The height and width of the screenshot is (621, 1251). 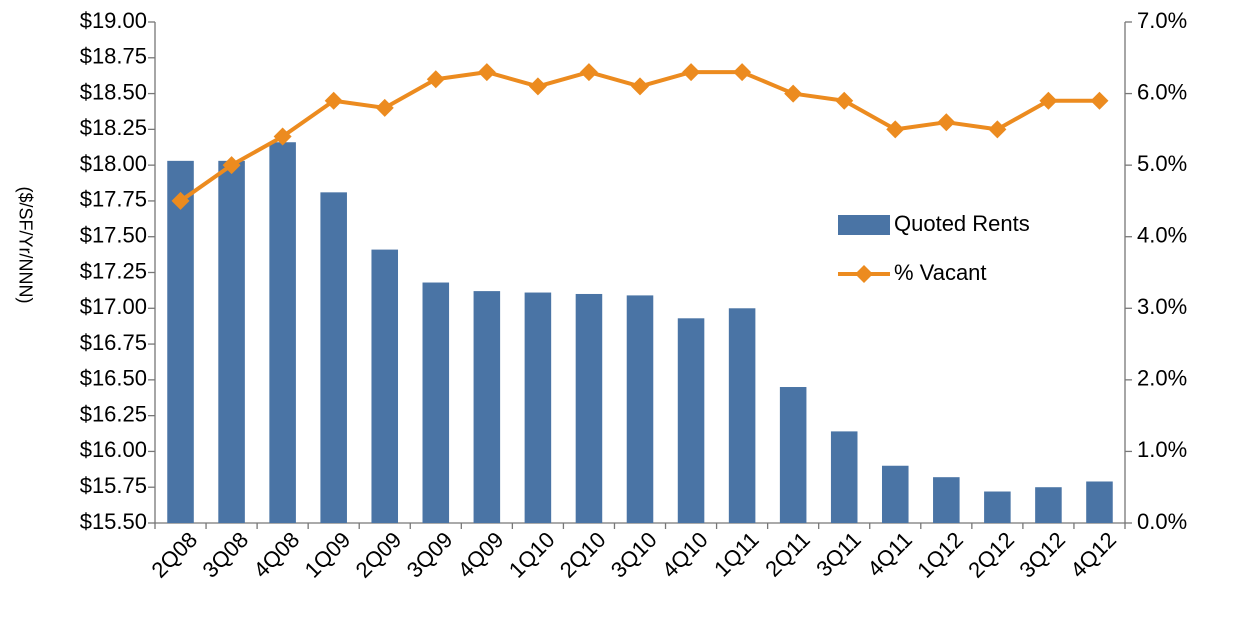 I want to click on y-tick-label: $16.25, so click(x=113, y=413).